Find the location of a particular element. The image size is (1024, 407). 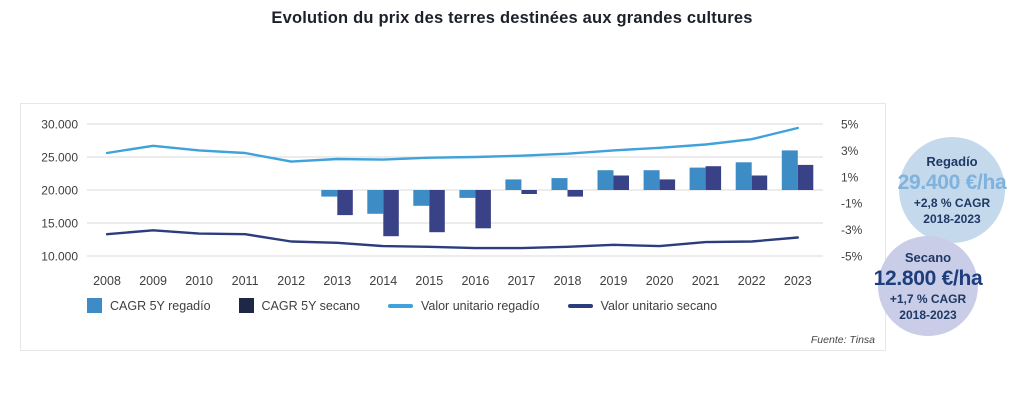

secano-panel-cagr: +1,7 % CAGR is located at coordinates (928, 299).